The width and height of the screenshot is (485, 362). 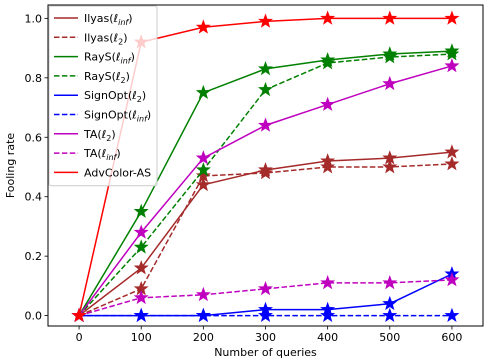 What do you see at coordinates (34, 78) in the screenshot?
I see `y-tick-label: 0.8` at bounding box center [34, 78].